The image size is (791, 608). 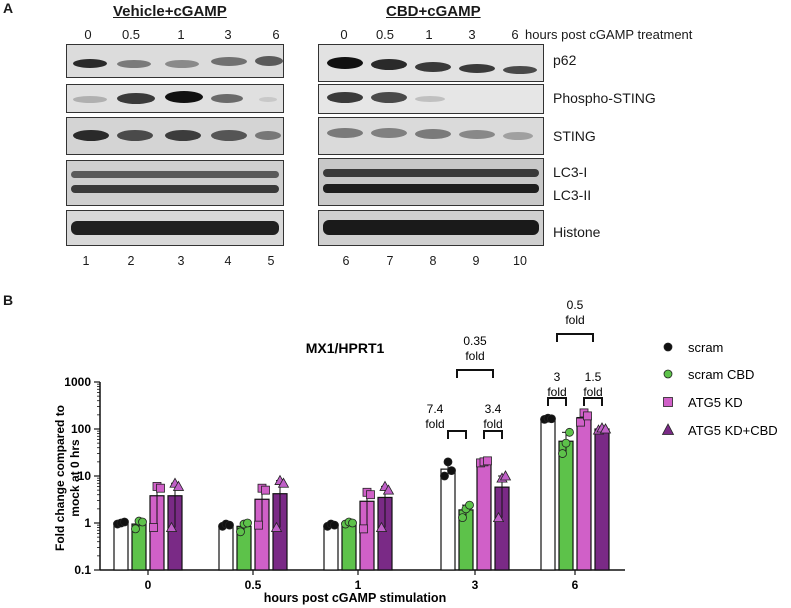 I want to click on x-tick-label: 0, so click(x=148, y=585).